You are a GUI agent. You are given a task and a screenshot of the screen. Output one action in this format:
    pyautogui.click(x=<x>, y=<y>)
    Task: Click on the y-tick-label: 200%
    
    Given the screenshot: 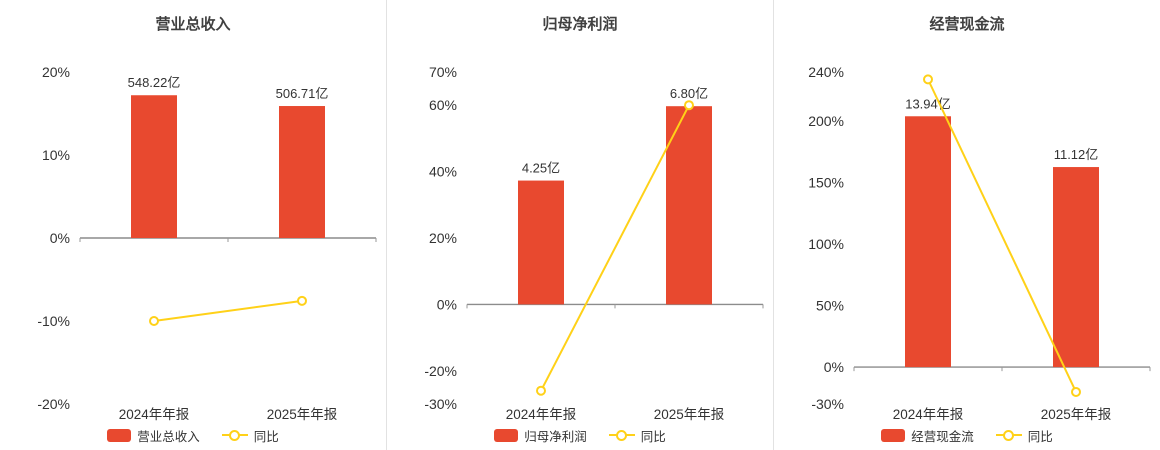 What is the action you would take?
    pyautogui.click(x=826, y=121)
    